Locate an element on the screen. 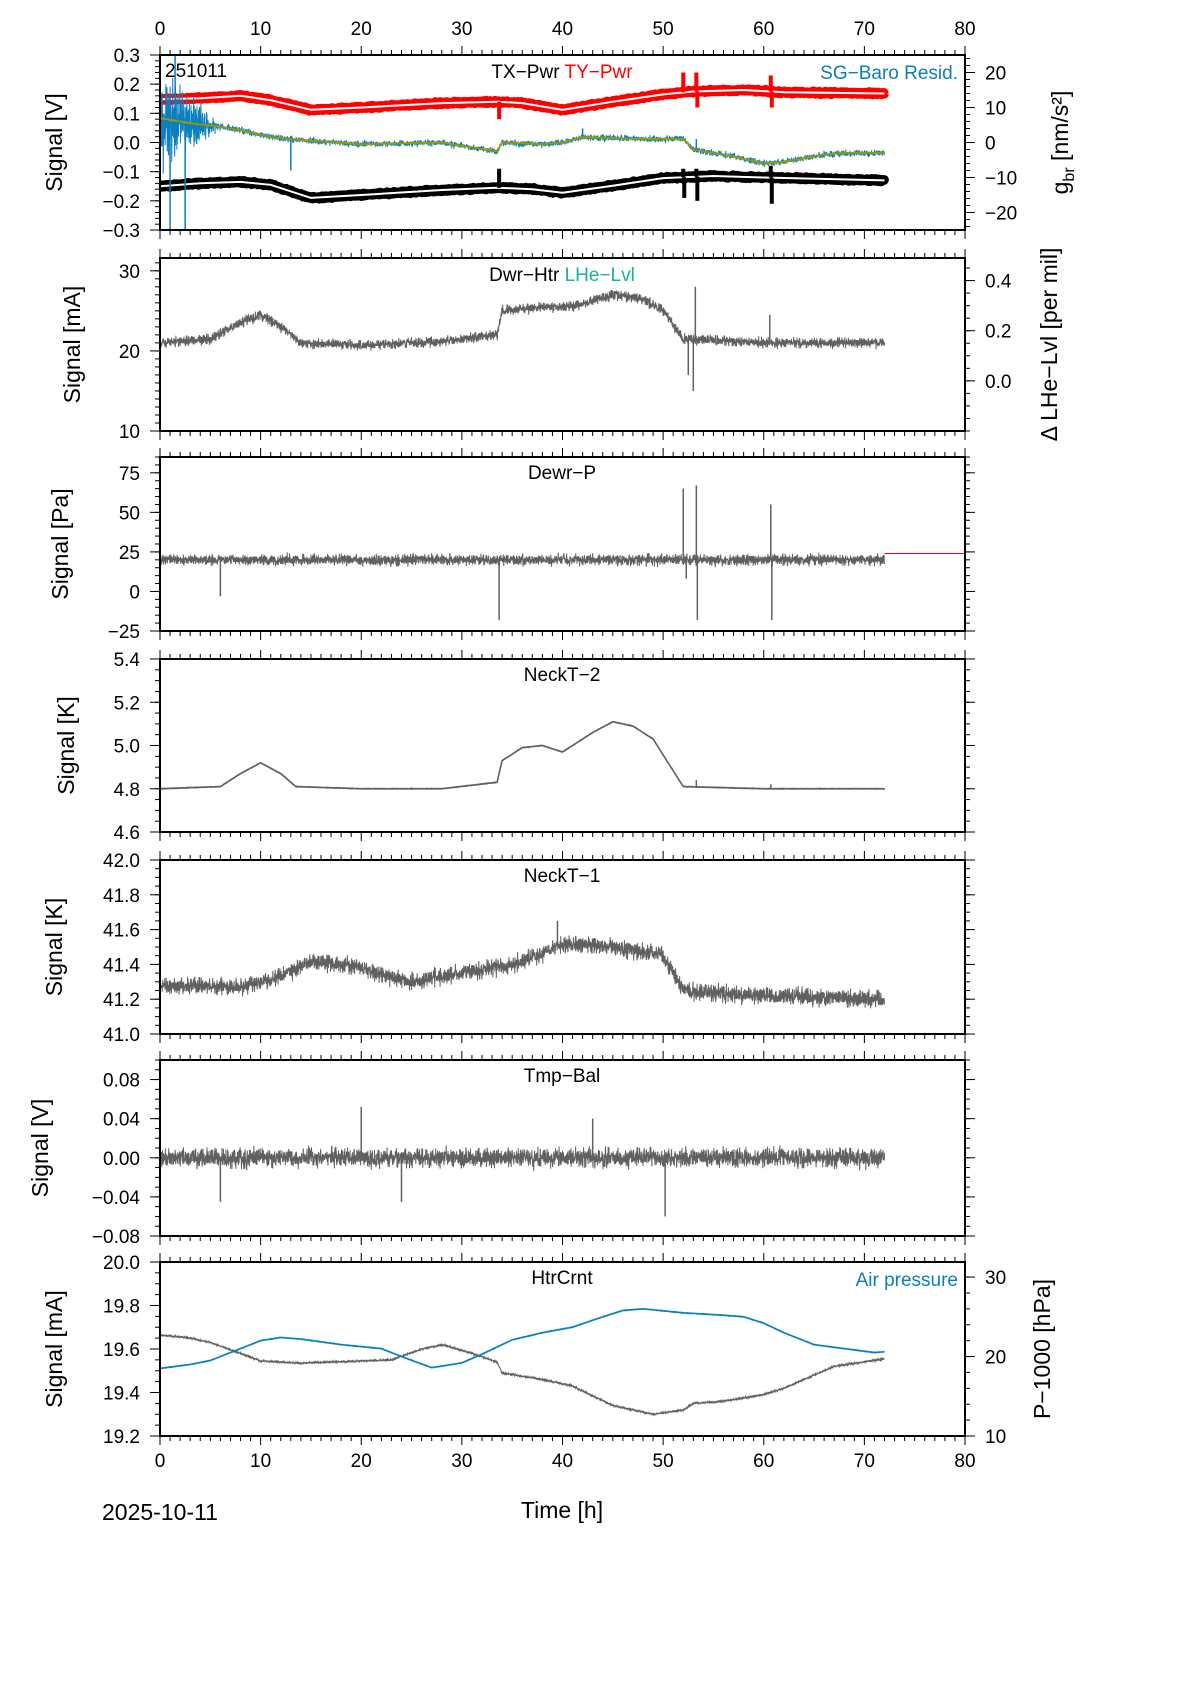  y-tick-label: 10 is located at coordinates (129, 432).